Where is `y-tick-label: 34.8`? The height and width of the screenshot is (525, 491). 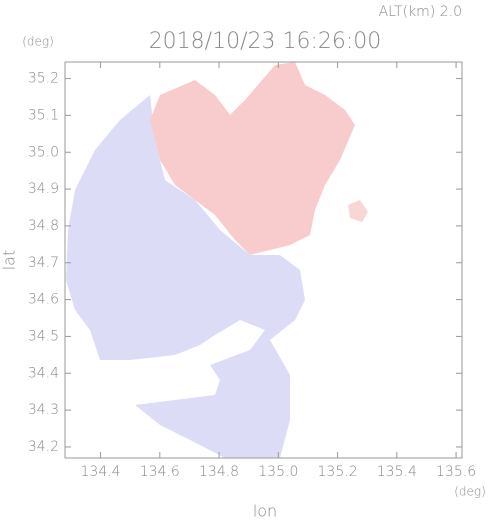 y-tick-label: 34.8 is located at coordinates (43, 226).